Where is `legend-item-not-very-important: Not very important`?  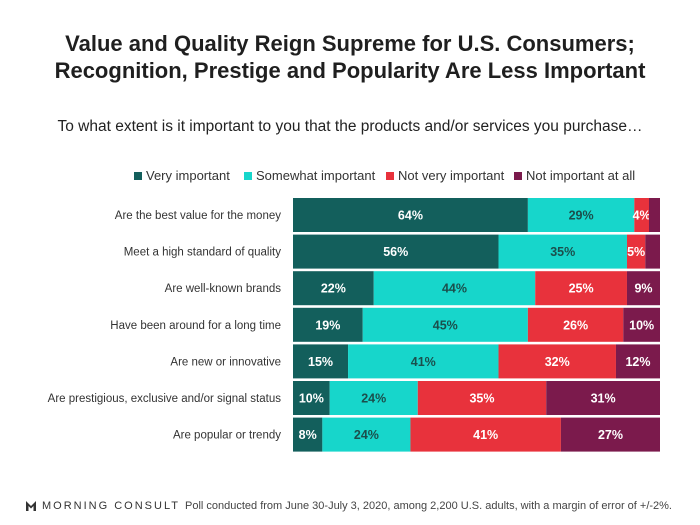 legend-item-not-very-important: Not very important is located at coordinates (445, 175).